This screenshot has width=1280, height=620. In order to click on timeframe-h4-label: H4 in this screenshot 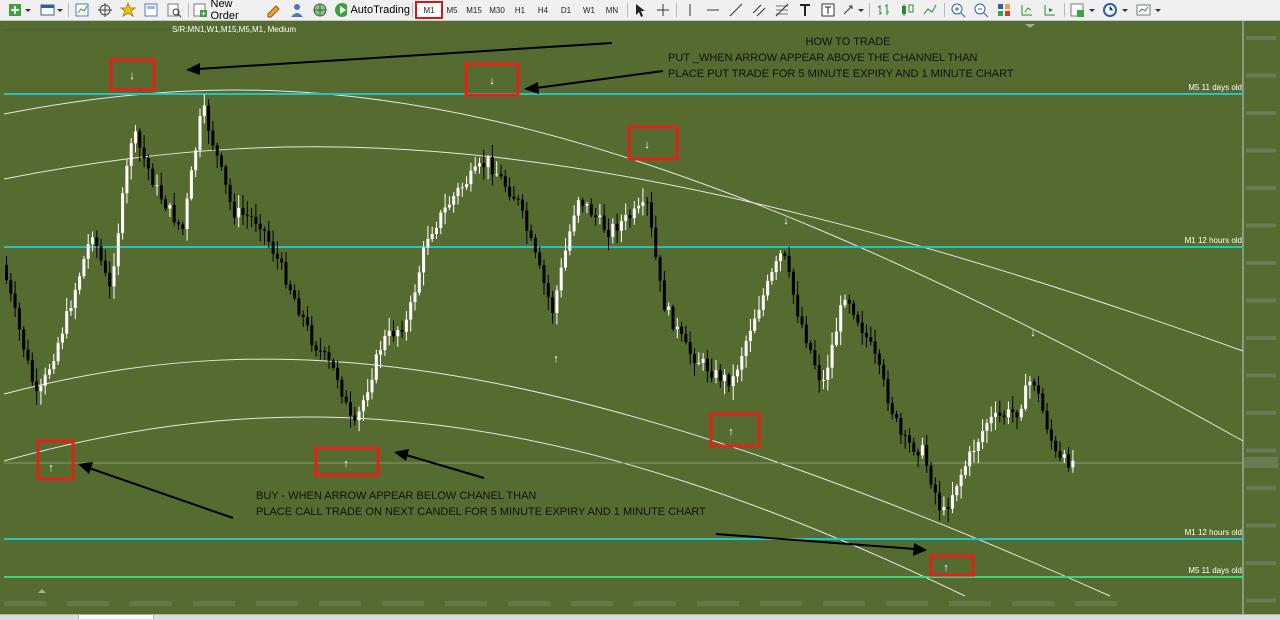, I will do `click(543, 10)`.